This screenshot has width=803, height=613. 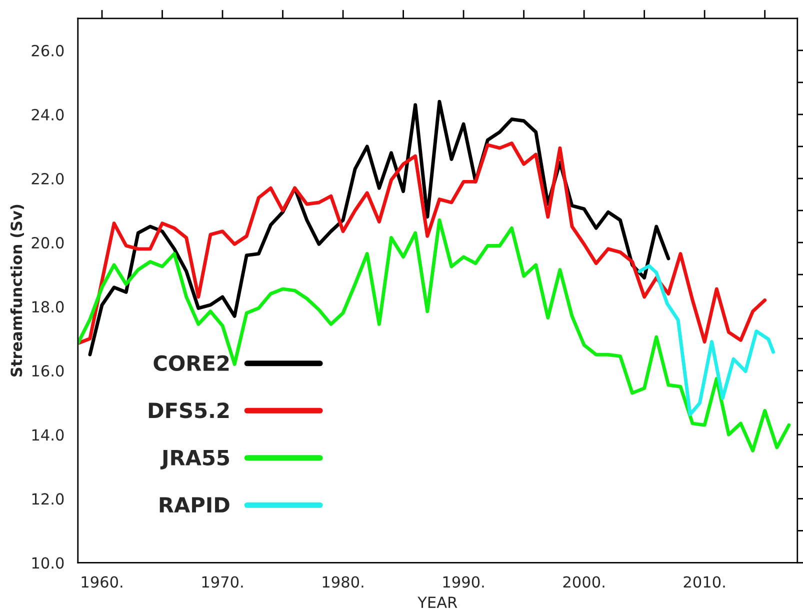 I want to click on y-tick-label: 26.0, so click(x=48, y=50).